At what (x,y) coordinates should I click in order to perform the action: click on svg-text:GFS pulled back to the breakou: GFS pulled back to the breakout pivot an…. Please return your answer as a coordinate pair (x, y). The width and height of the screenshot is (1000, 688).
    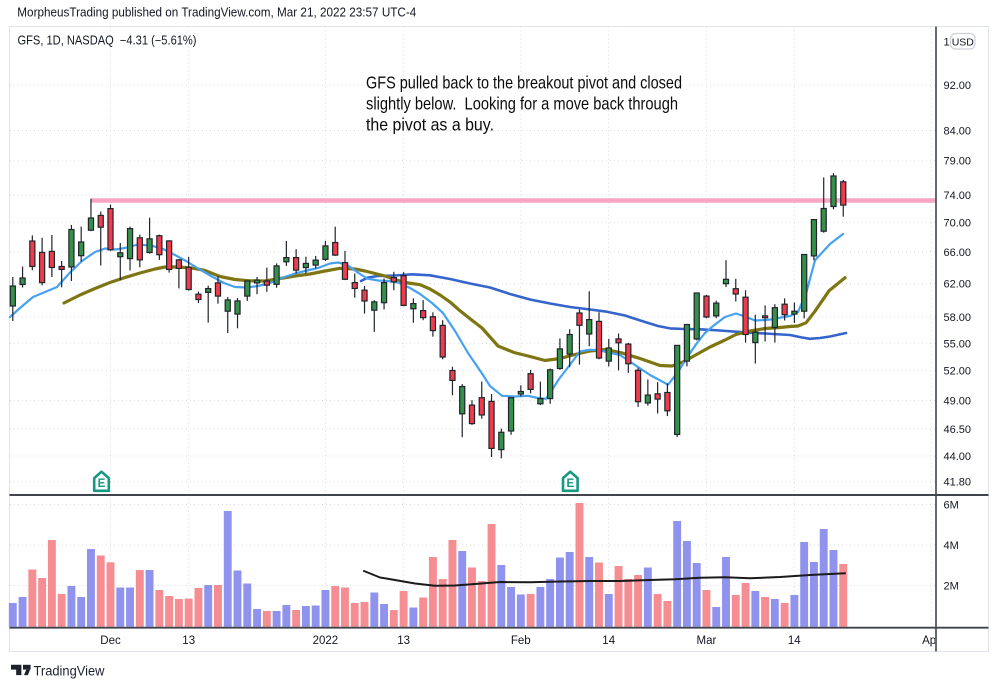
    Looking at the image, I should click on (524, 82).